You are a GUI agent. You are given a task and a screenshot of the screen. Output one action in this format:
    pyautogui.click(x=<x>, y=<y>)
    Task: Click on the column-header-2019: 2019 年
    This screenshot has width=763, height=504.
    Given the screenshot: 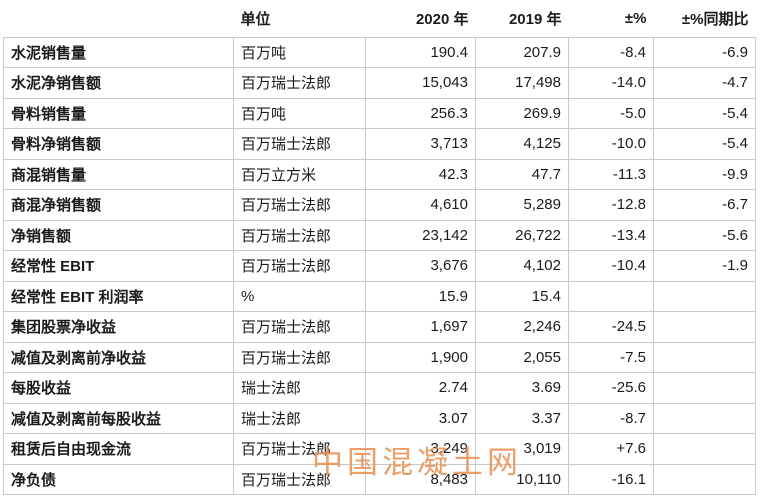 What is the action you would take?
    pyautogui.click(x=535, y=19)
    